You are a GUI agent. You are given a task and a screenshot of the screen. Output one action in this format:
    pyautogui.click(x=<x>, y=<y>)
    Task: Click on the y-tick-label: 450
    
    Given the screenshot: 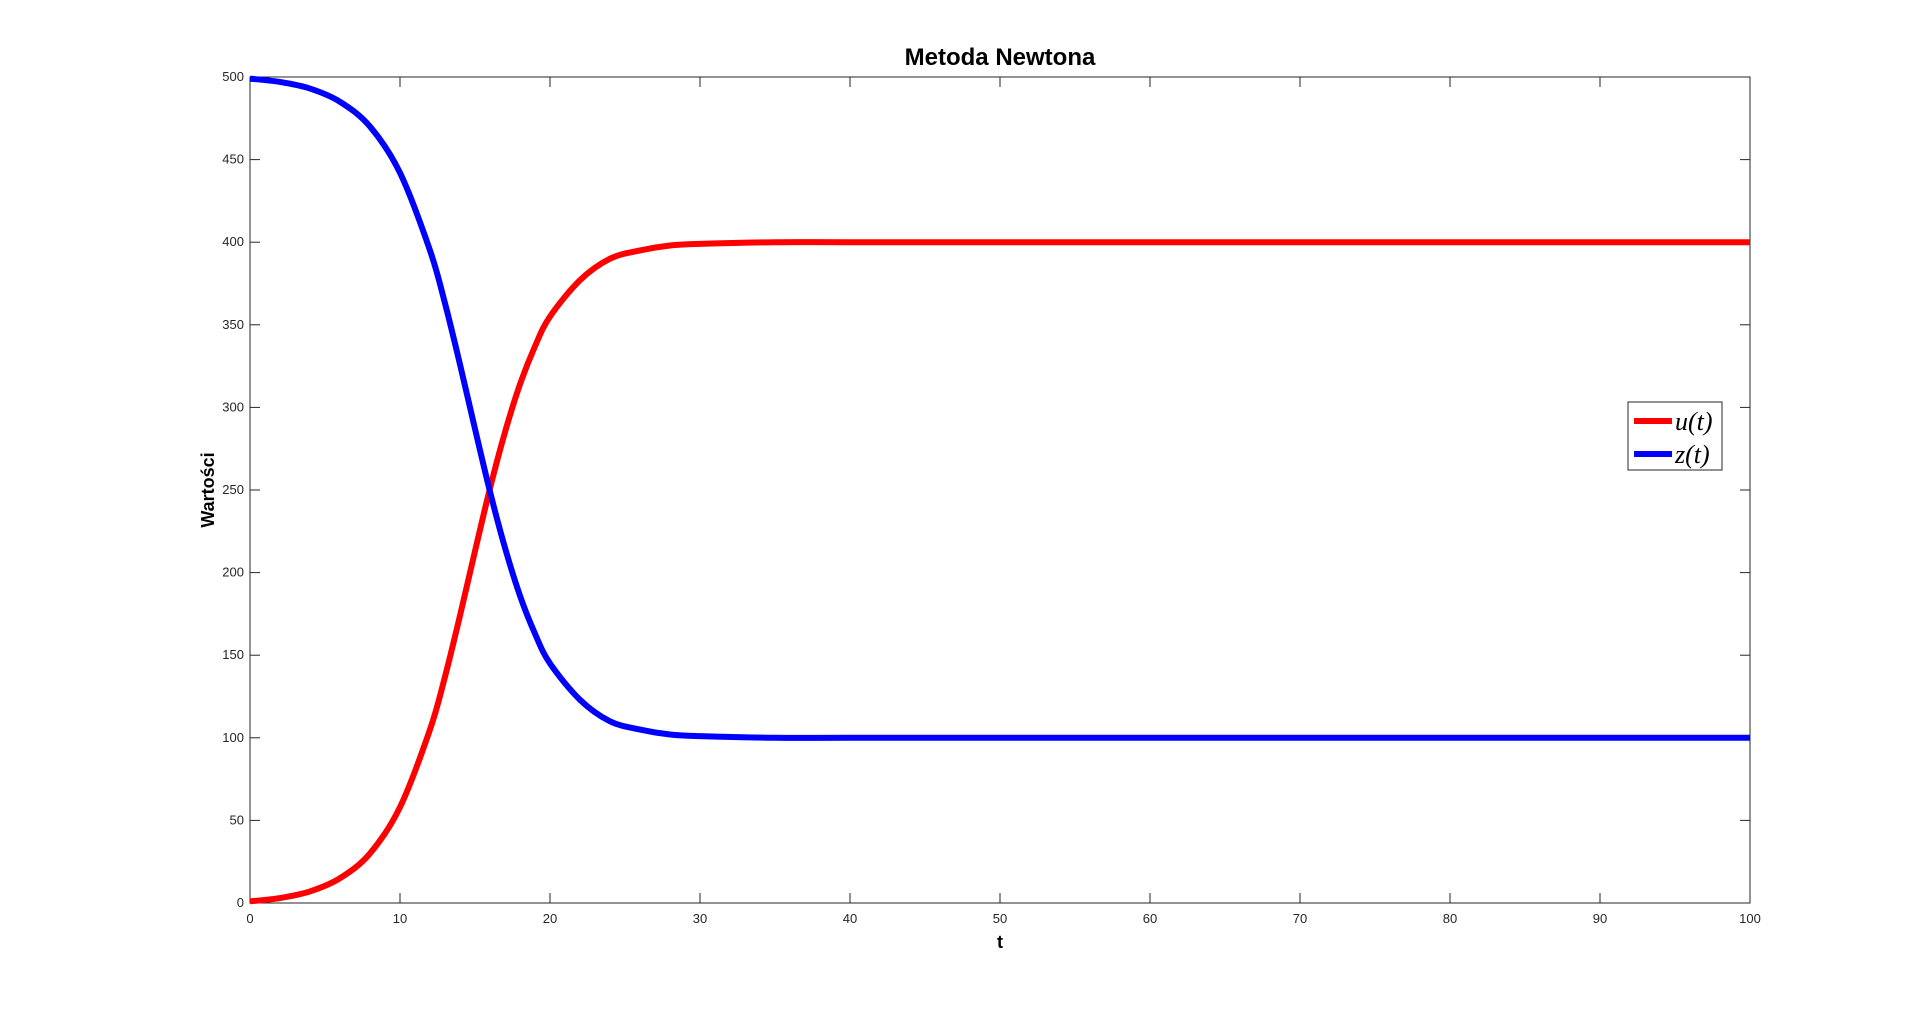 What is the action you would take?
    pyautogui.click(x=233, y=159)
    